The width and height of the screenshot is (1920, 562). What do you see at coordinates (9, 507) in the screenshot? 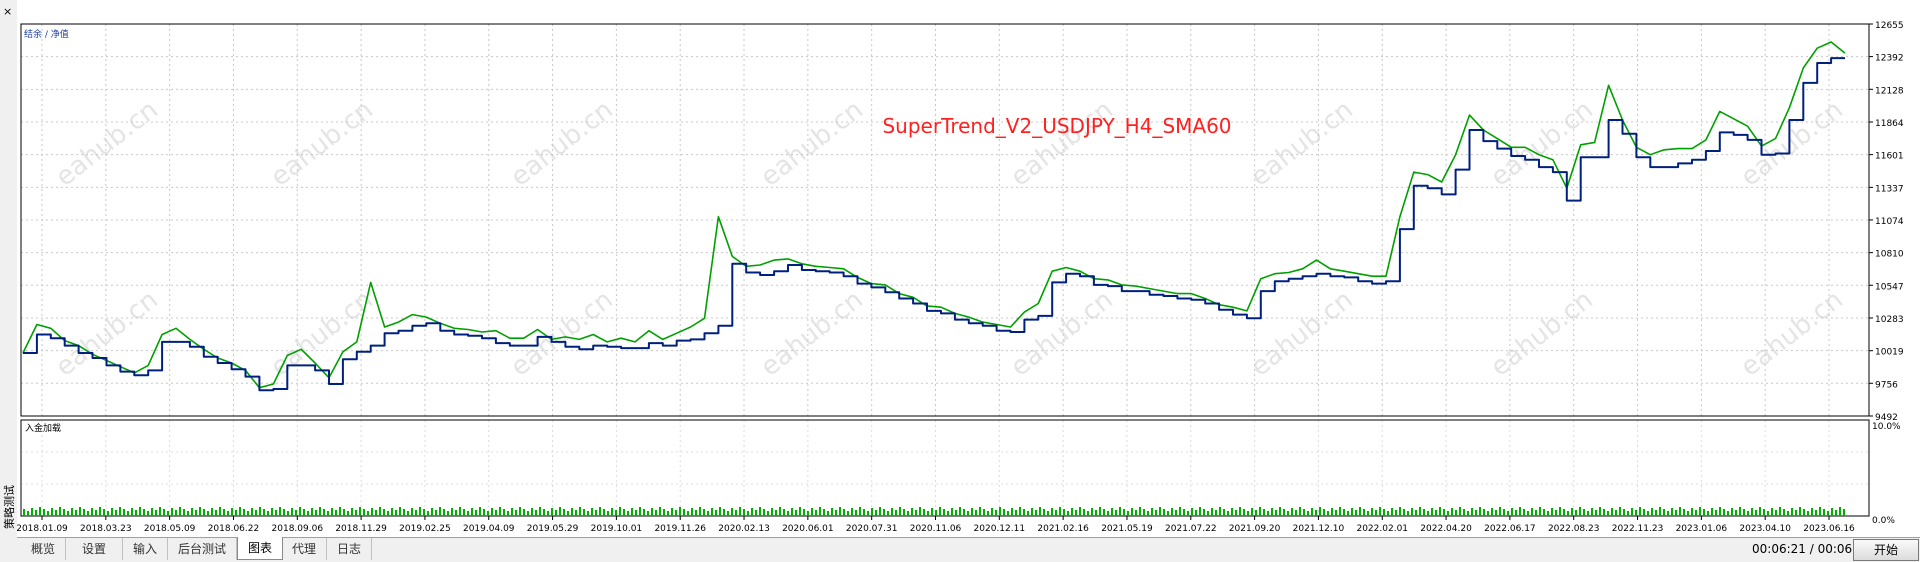
I see `side-panel-title: 策略测试` at bounding box center [9, 507].